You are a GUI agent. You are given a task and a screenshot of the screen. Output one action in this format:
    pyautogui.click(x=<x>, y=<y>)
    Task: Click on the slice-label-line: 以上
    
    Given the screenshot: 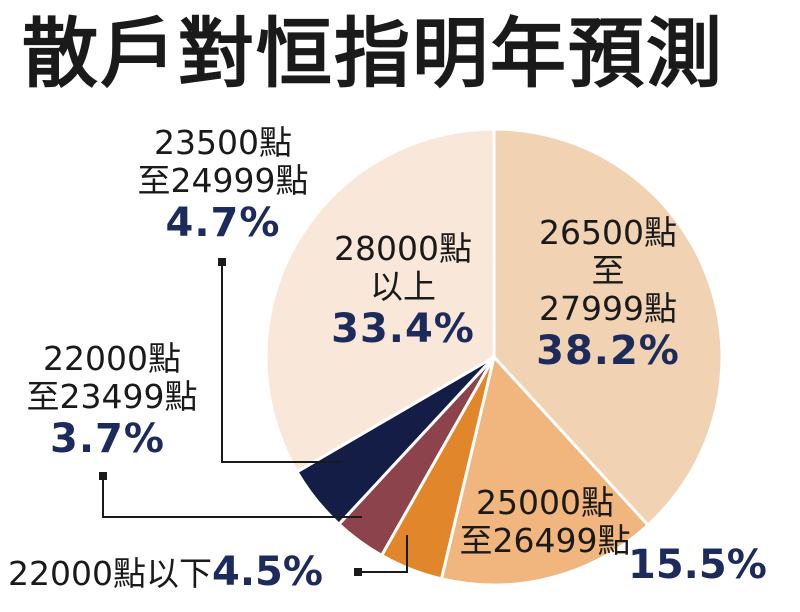 What is the action you would take?
    pyautogui.click(x=403, y=286)
    